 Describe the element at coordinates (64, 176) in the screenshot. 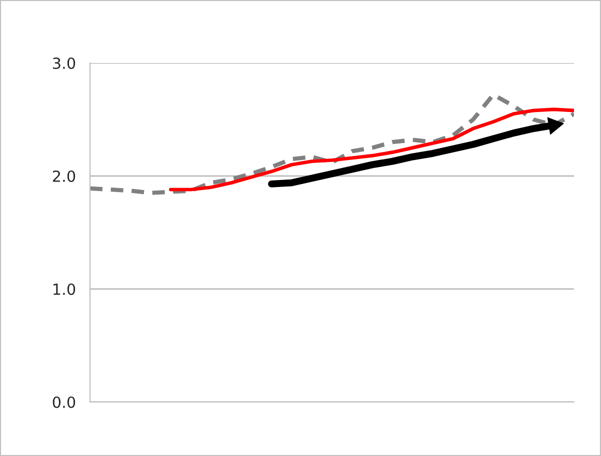

I see `y-tick-label: 2.0` at that location.